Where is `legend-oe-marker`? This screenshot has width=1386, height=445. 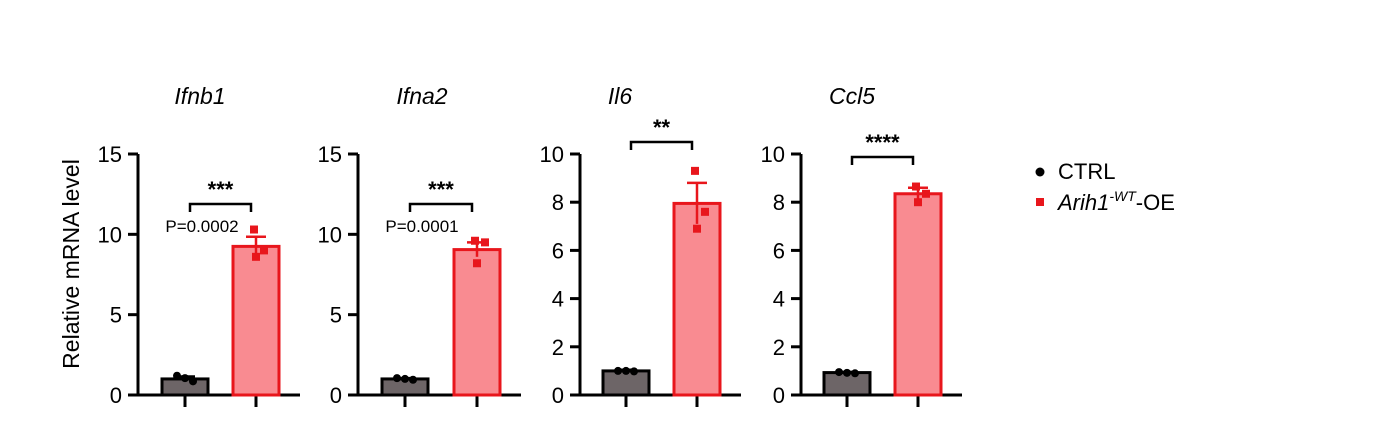 legend-oe-marker is located at coordinates (1040, 202).